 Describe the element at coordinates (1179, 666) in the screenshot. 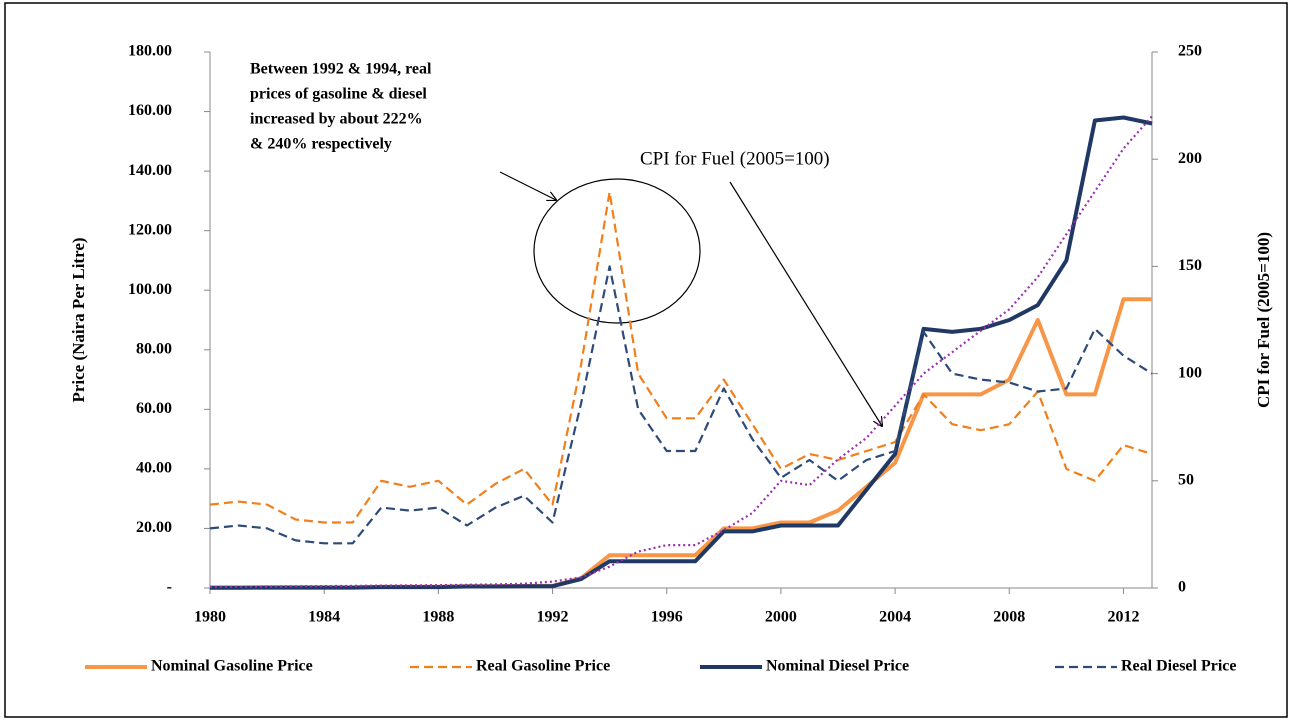

I see `legend-label: Real Diesel Price` at that location.